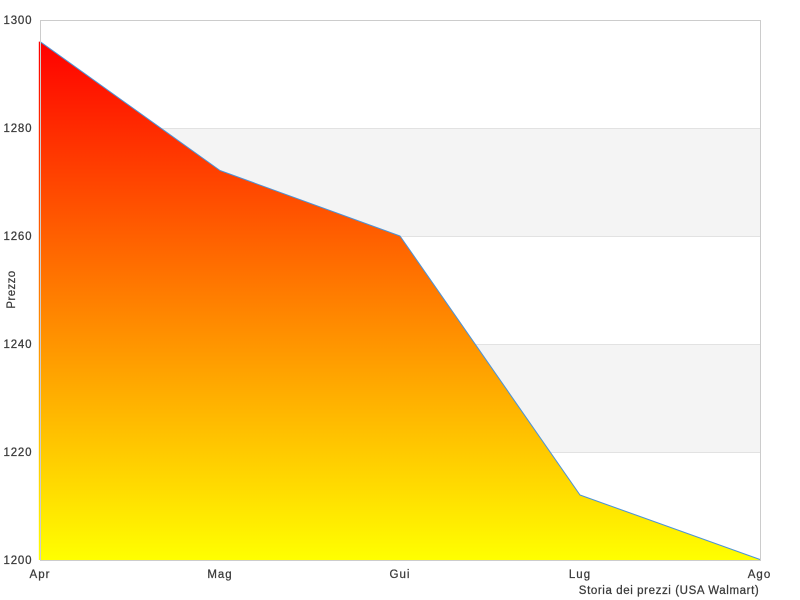  Describe the element at coordinates (669, 591) in the screenshot. I see `svg-text:Storia dei prezzi (USA Walmart: Storia dei prezzi (USA Walmart)` at that location.